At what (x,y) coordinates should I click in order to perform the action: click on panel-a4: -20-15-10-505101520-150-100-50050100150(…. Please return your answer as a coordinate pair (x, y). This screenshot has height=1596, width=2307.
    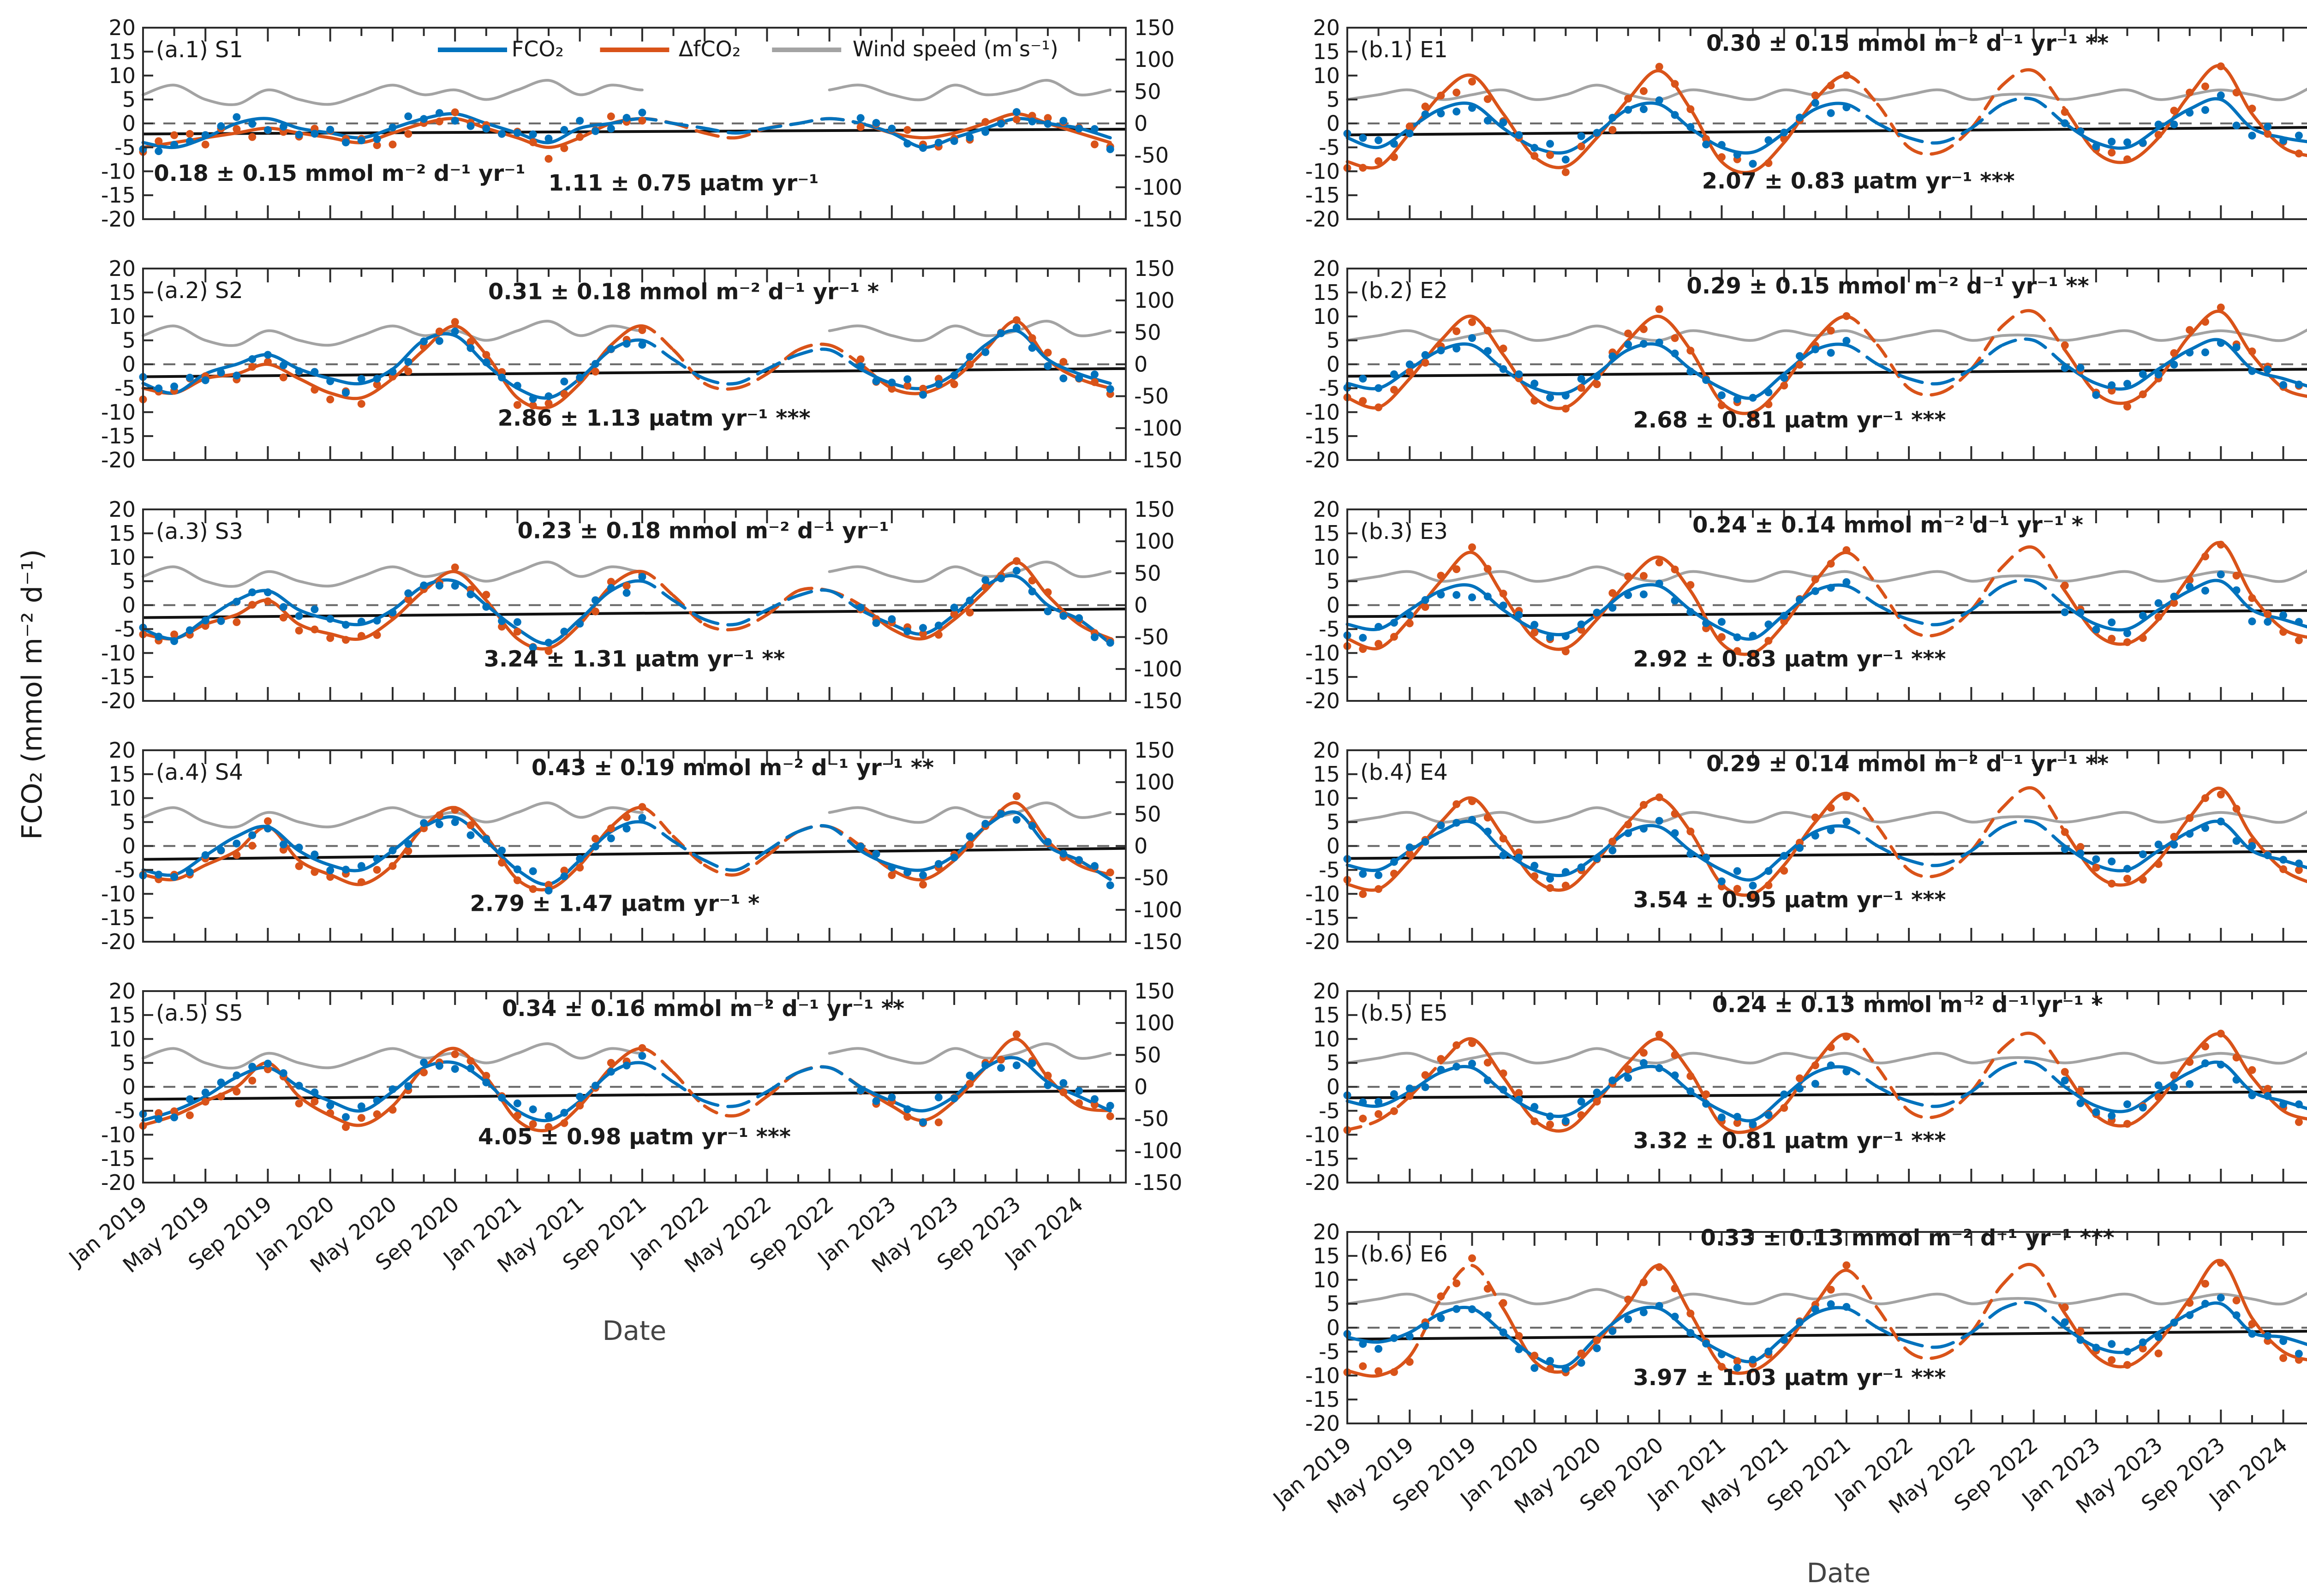
    Looking at the image, I should click on (642, 846).